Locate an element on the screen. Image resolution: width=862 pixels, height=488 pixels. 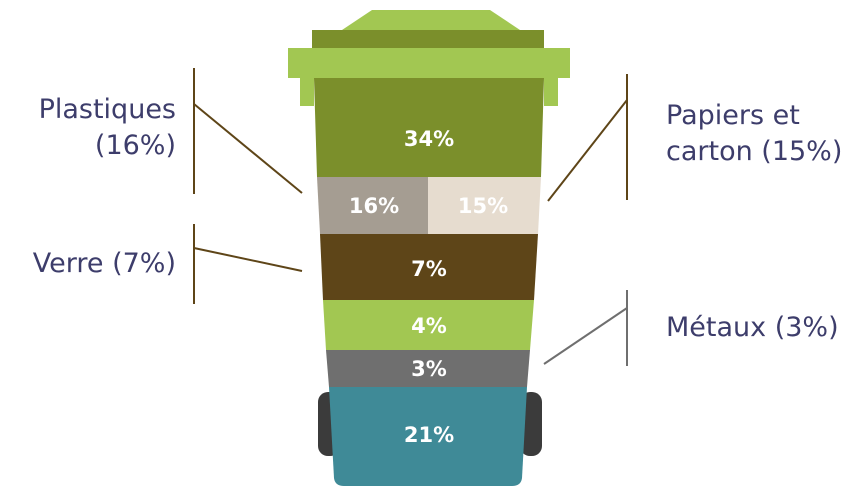
segment-plastiques is located at coordinates (372, 205).